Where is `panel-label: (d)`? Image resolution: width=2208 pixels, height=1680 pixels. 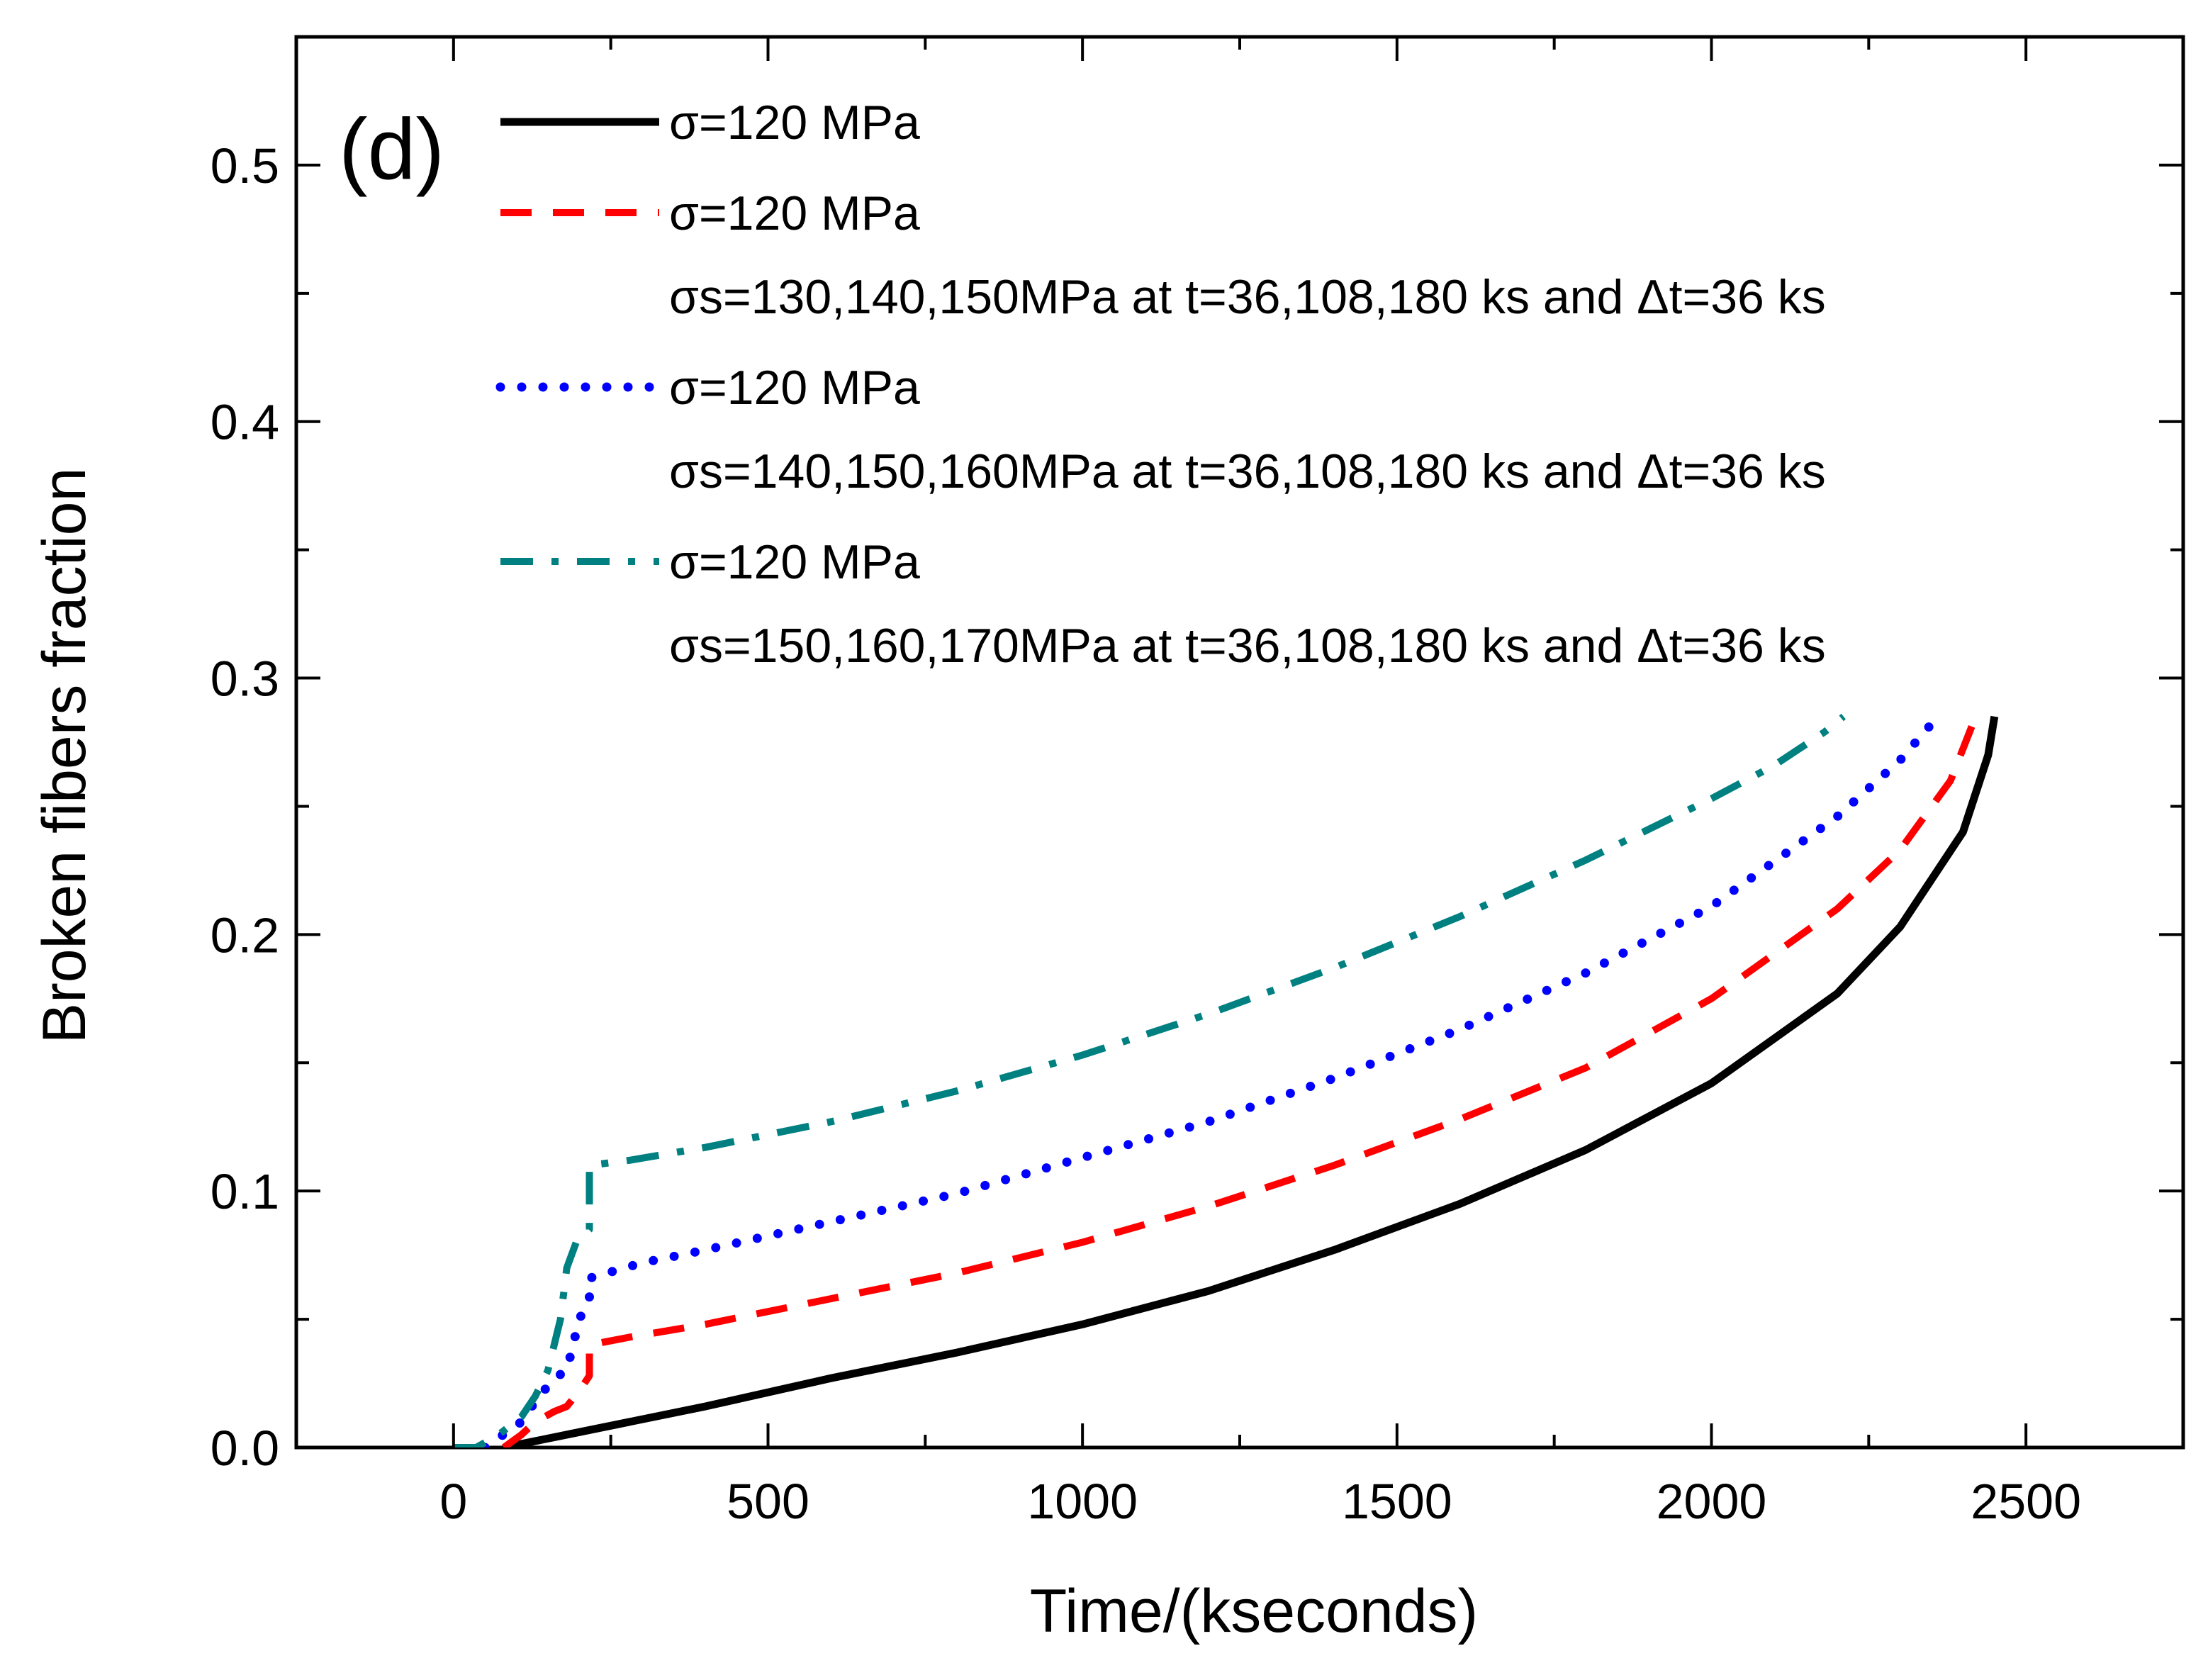 panel-label: (d) is located at coordinates (391, 149).